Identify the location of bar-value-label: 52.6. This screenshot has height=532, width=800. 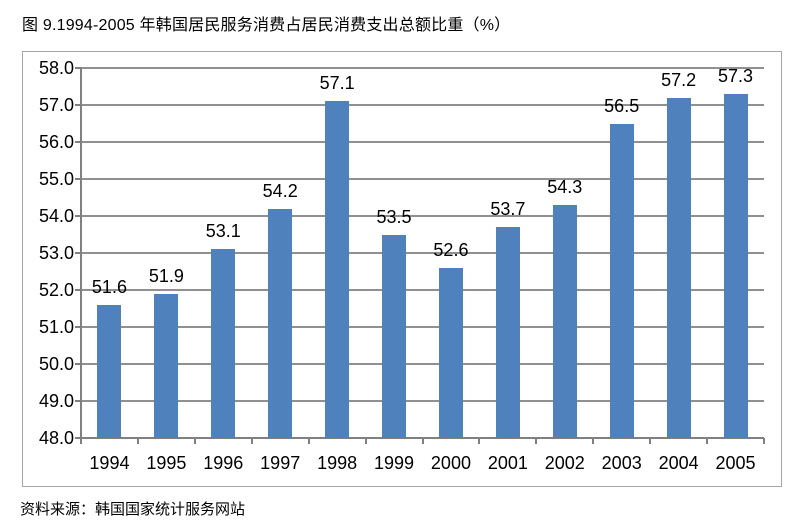
(451, 249).